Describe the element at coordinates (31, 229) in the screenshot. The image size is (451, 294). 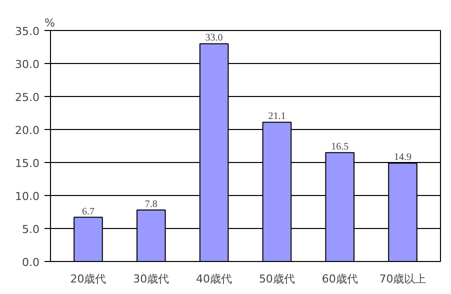
I see `y-tick-label: 5.0` at that location.